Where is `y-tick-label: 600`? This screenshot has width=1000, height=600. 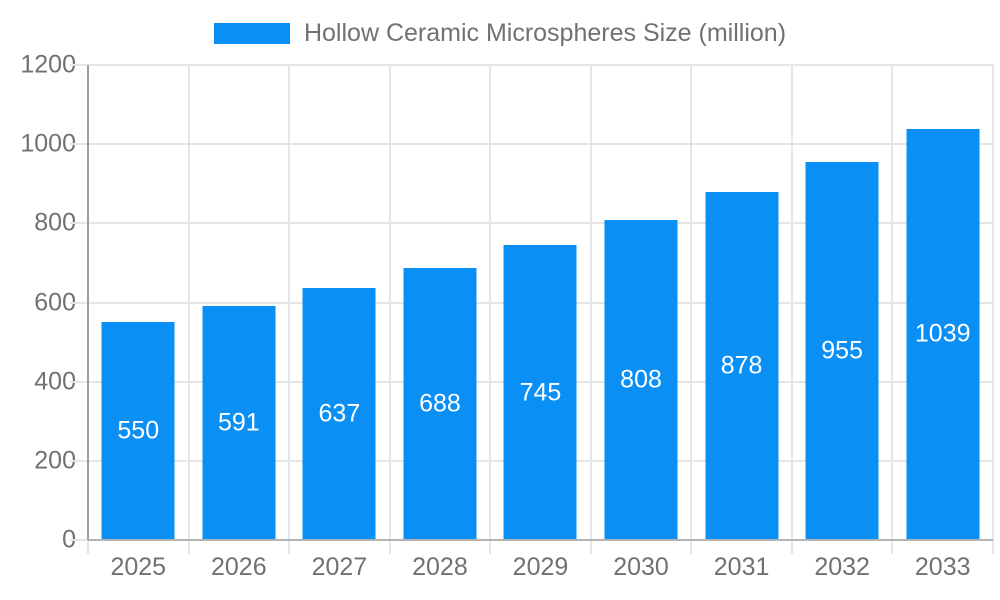
y-tick-label: 600 is located at coordinates (55, 302).